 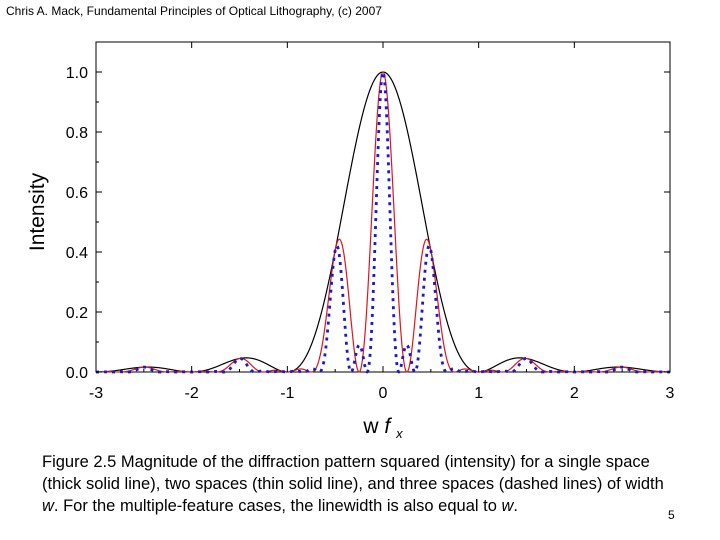 I want to click on x-axis-label-sub: x, so click(x=399, y=433).